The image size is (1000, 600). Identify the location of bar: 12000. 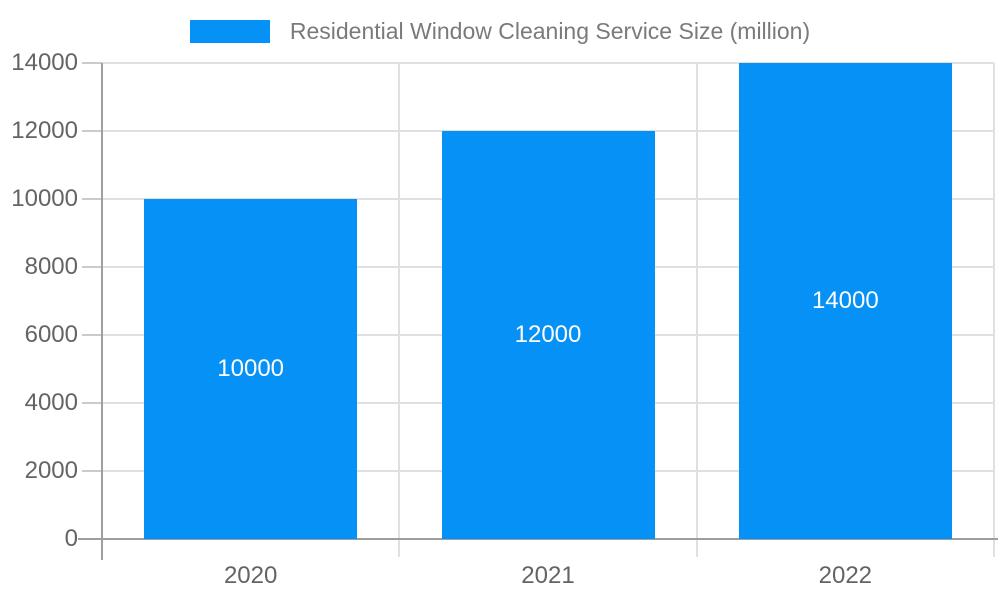
(548, 335).